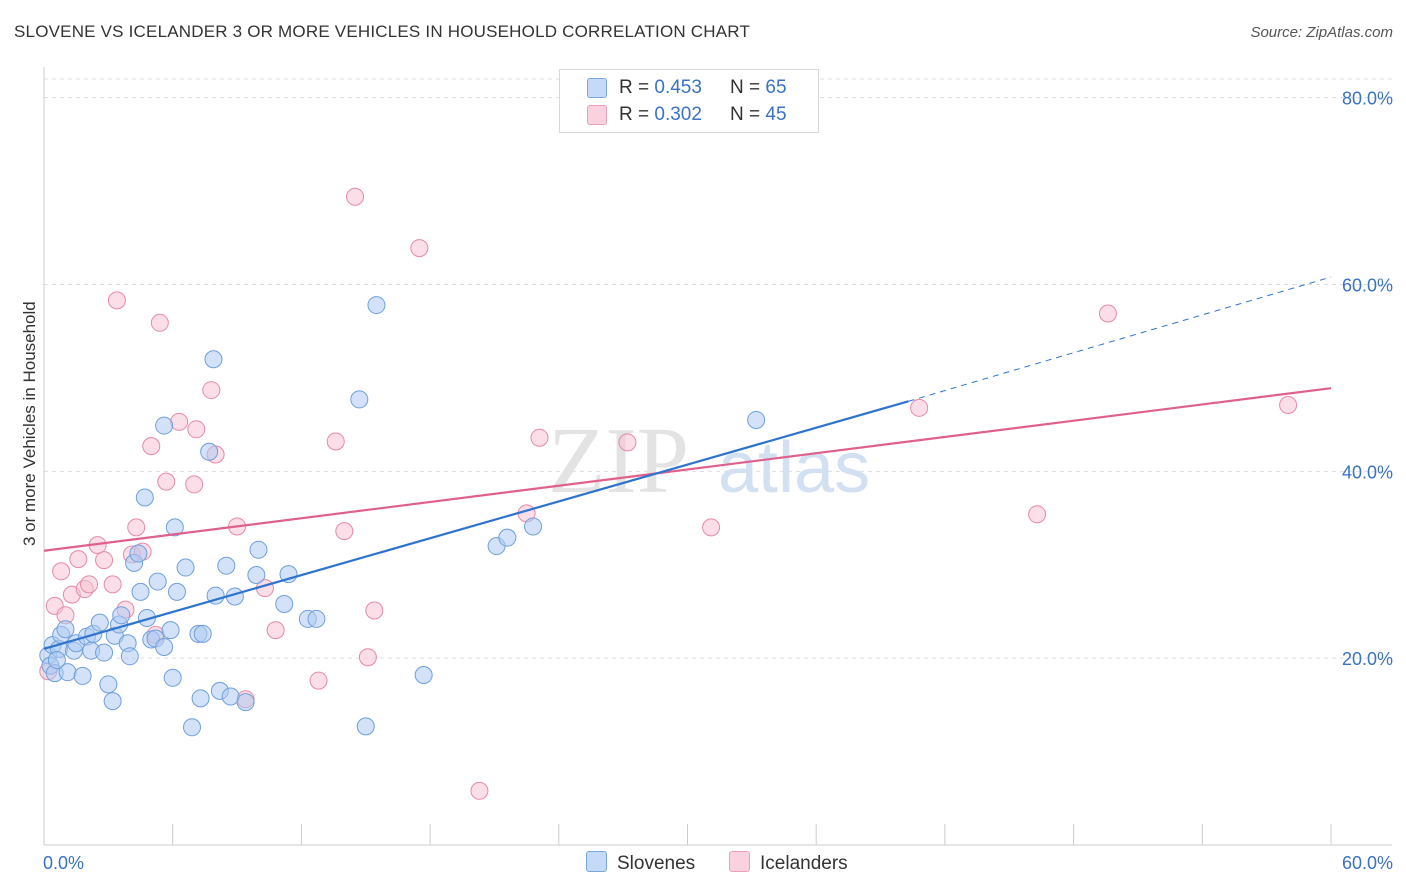 This screenshot has width=1406, height=892. What do you see at coordinates (758, 87) in the screenshot?
I see `legend-n-slovenes: N = 65` at bounding box center [758, 87].